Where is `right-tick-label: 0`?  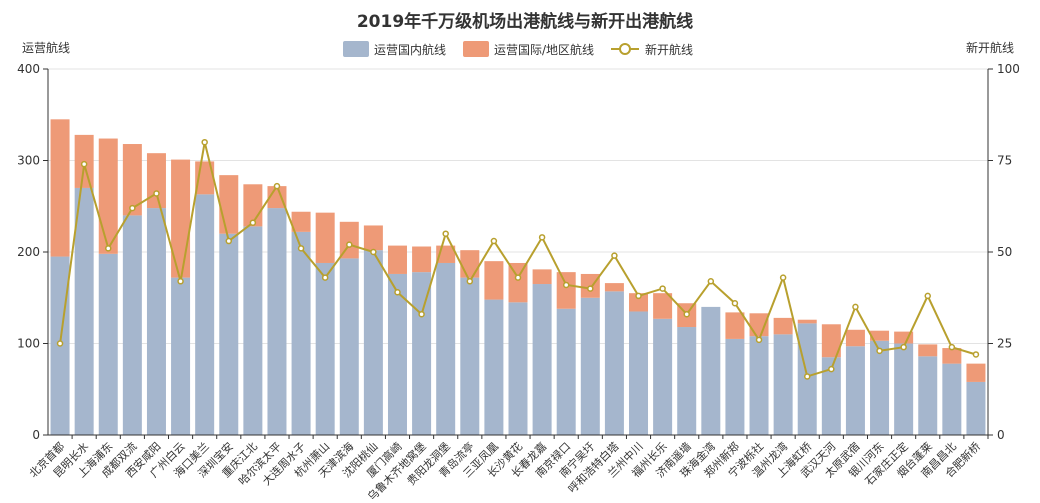
right-tick-label: 0 is located at coordinates (1001, 435).